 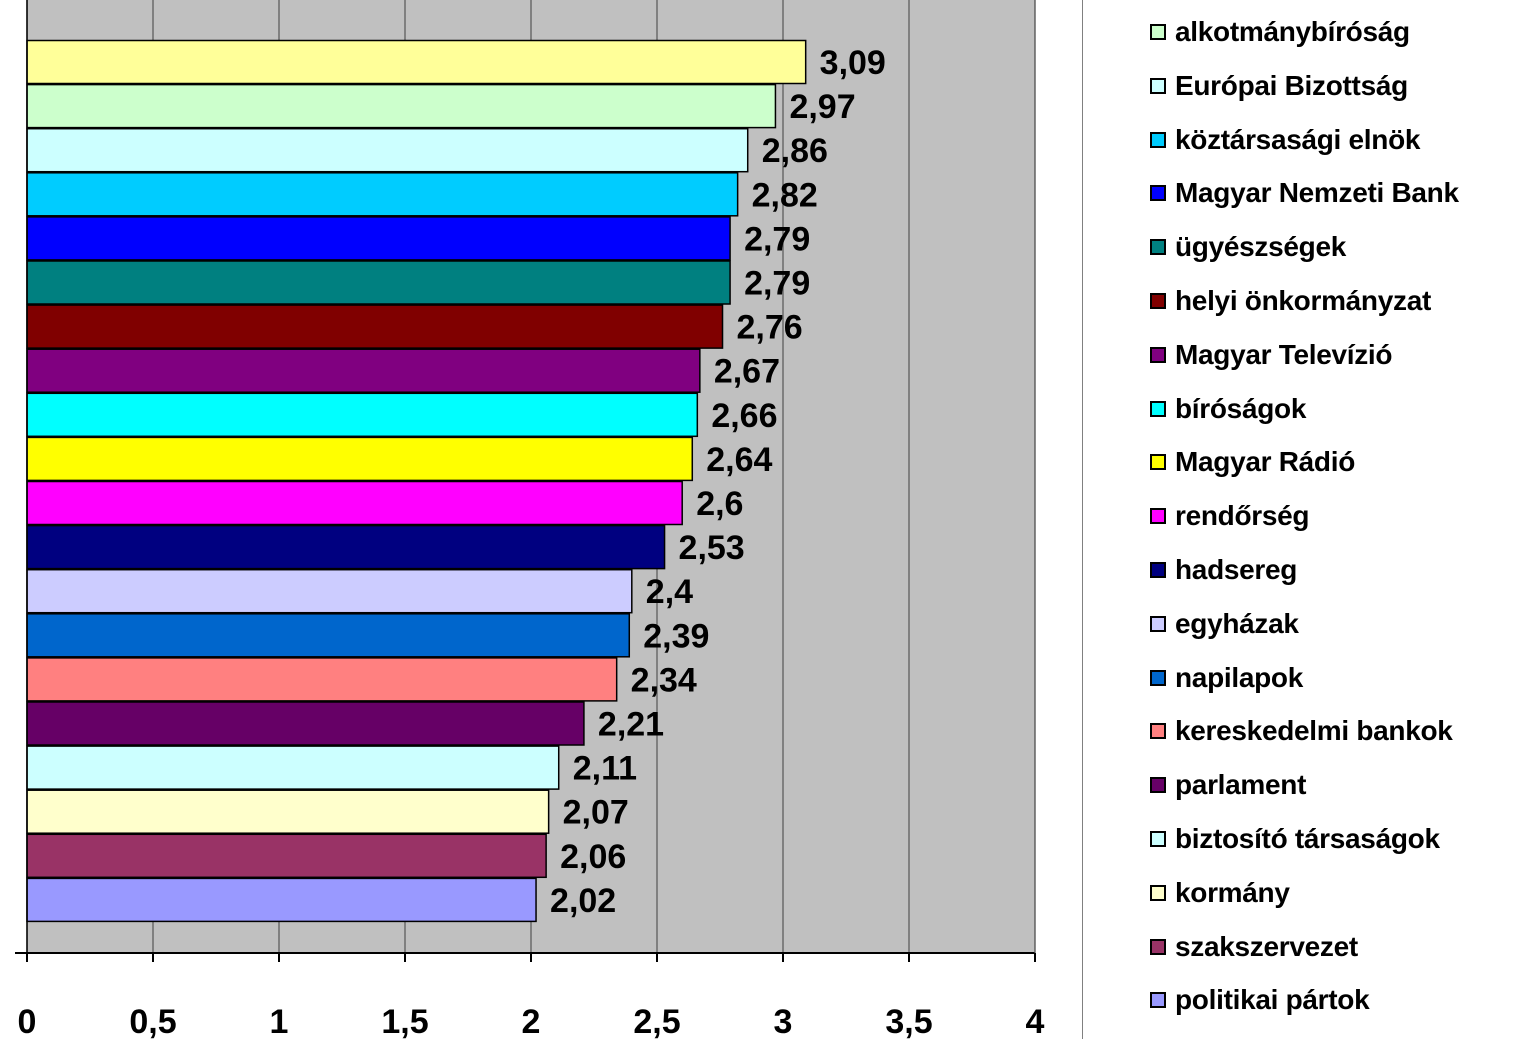 What do you see at coordinates (712, 548) in the screenshot?
I see `data-label: 2,53` at bounding box center [712, 548].